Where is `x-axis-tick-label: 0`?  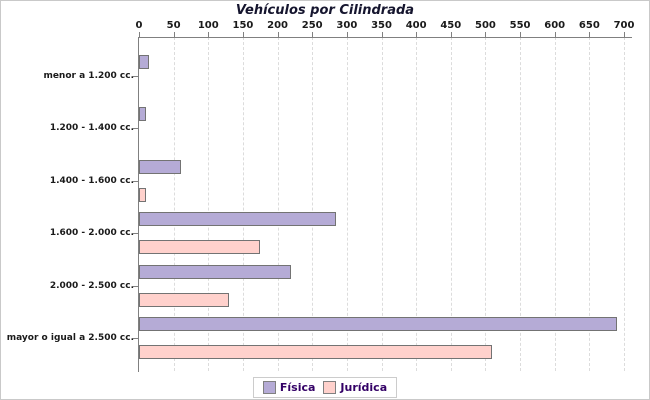
x-axis-tick-label: 0 is located at coordinates (139, 25).